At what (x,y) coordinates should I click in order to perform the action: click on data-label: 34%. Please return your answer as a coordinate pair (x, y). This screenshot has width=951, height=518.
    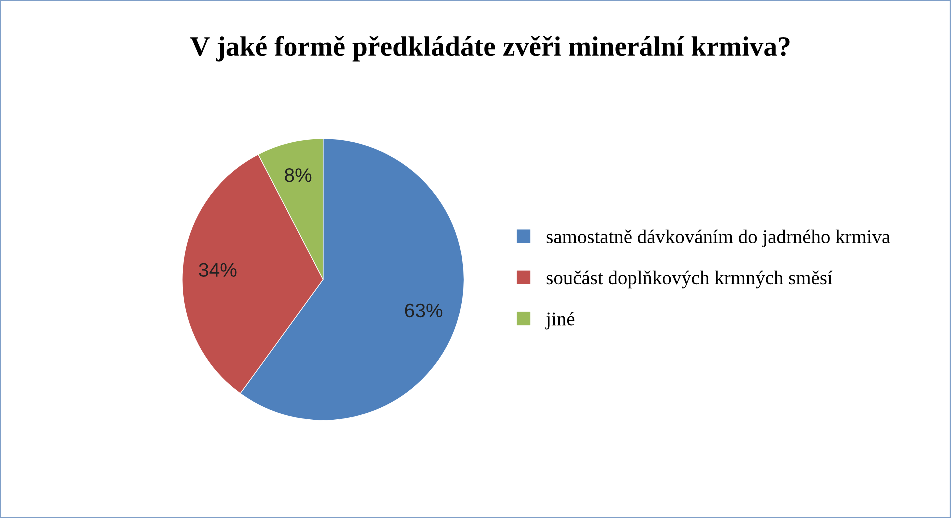
    Looking at the image, I should click on (218, 270).